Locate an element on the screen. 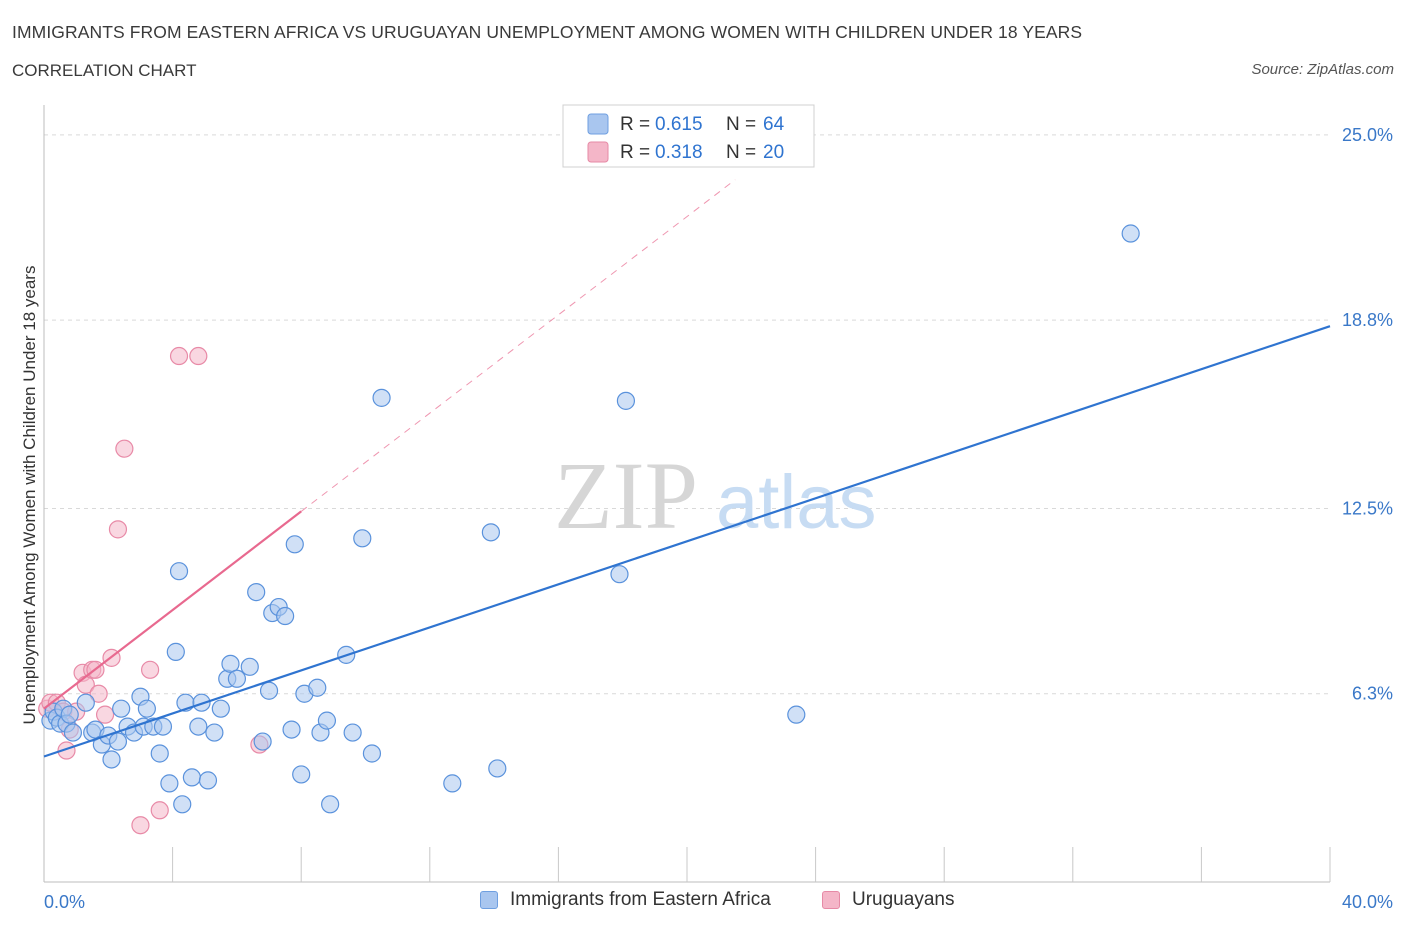 The image size is (1406, 930). legend-item-eastern-africa: Immigrants from Eastern Africa is located at coordinates (625, 900).